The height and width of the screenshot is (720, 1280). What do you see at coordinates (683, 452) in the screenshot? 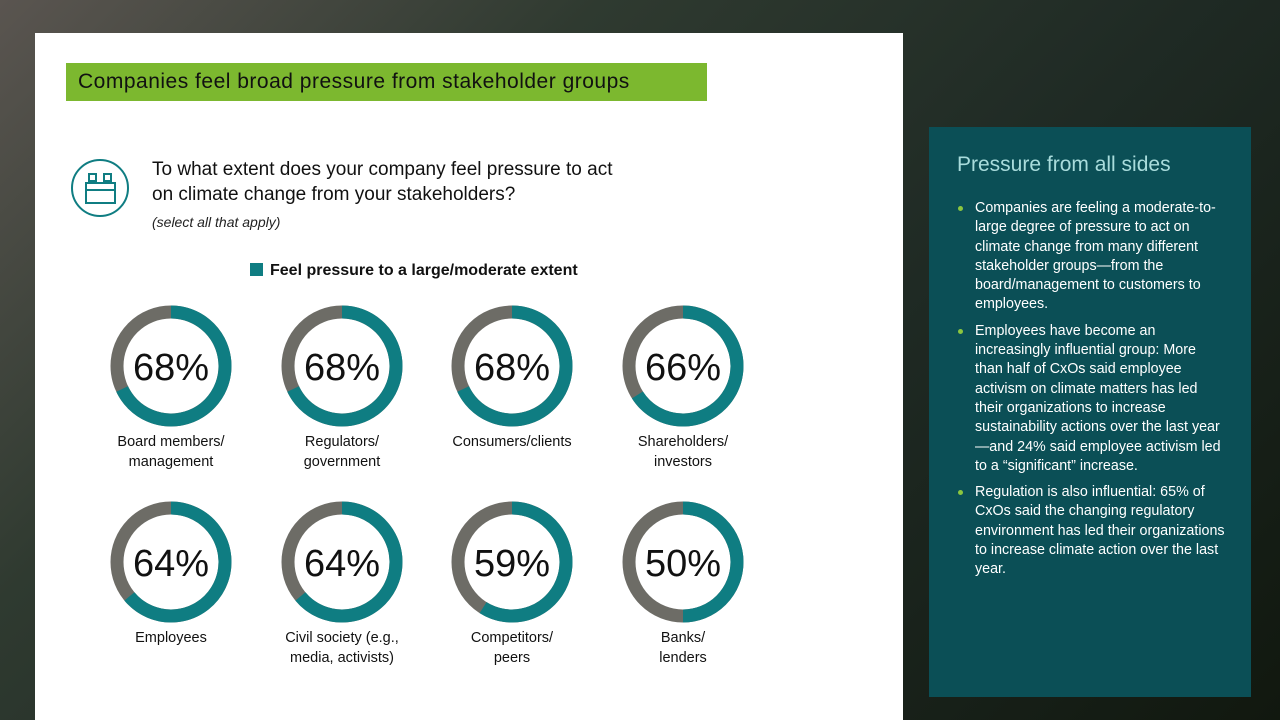
I see `category-label: Shareholders/ investors` at bounding box center [683, 452].